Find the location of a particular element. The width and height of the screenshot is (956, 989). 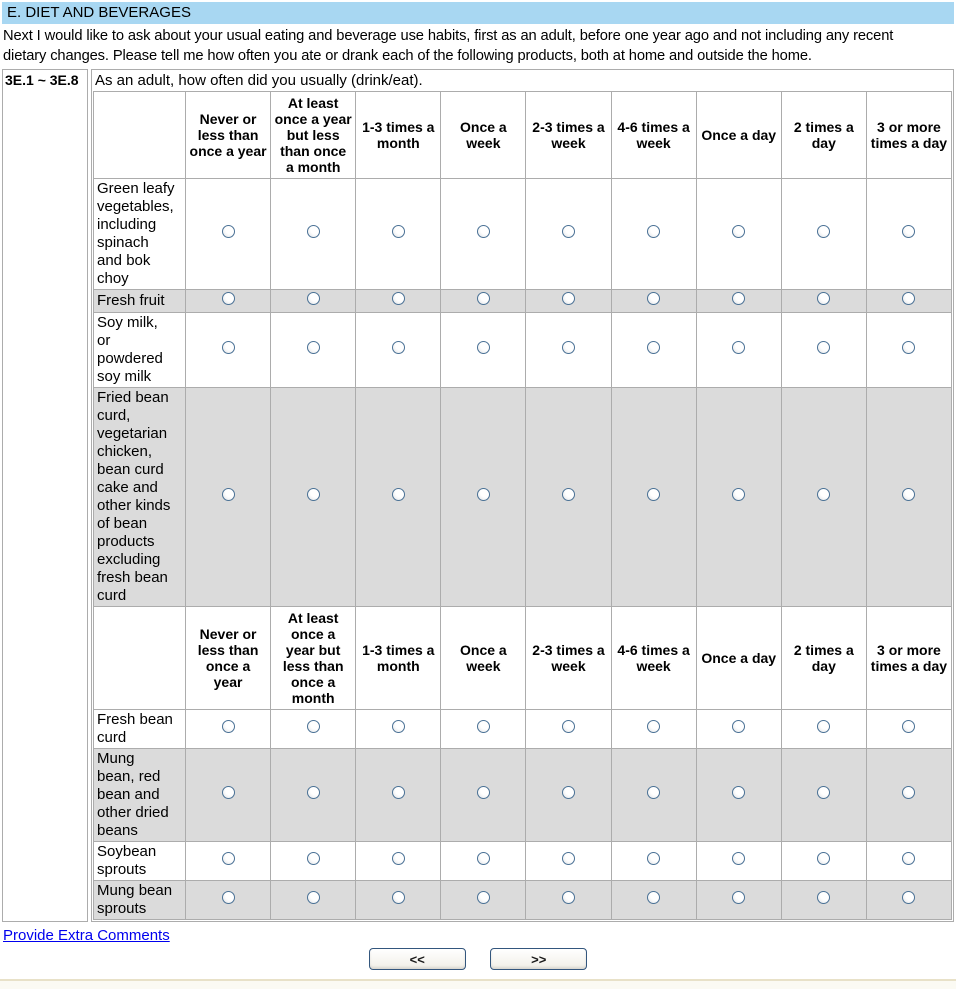

next-button: >> is located at coordinates (539, 959).